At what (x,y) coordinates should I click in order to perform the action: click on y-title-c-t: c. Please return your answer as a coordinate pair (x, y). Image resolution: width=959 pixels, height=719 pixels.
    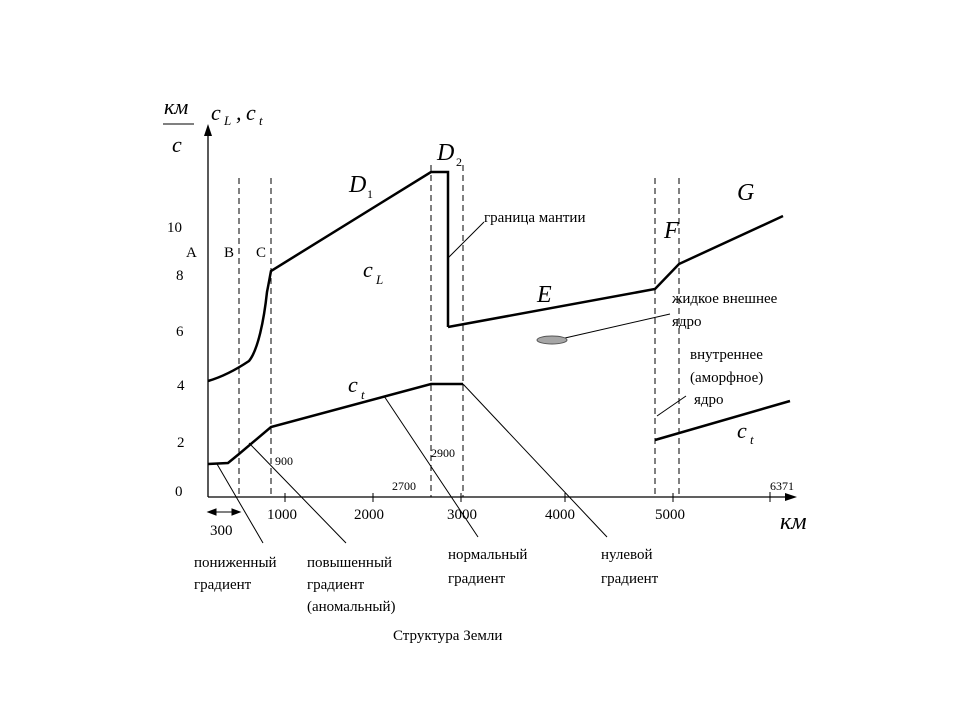
    Looking at the image, I should click on (251, 112).